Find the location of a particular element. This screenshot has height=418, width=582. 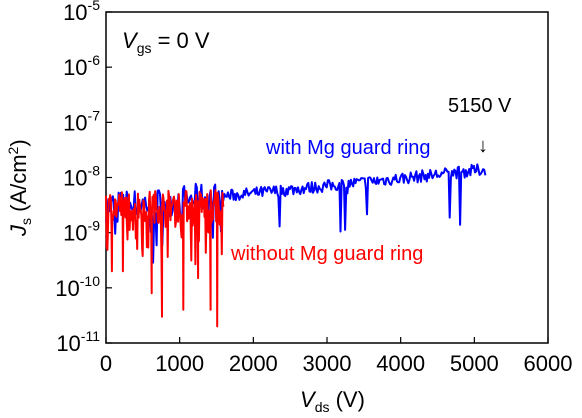

x-axis-ticks: 0 1000 2000 3000 4000 5000 6000 is located at coordinates (336, 356).